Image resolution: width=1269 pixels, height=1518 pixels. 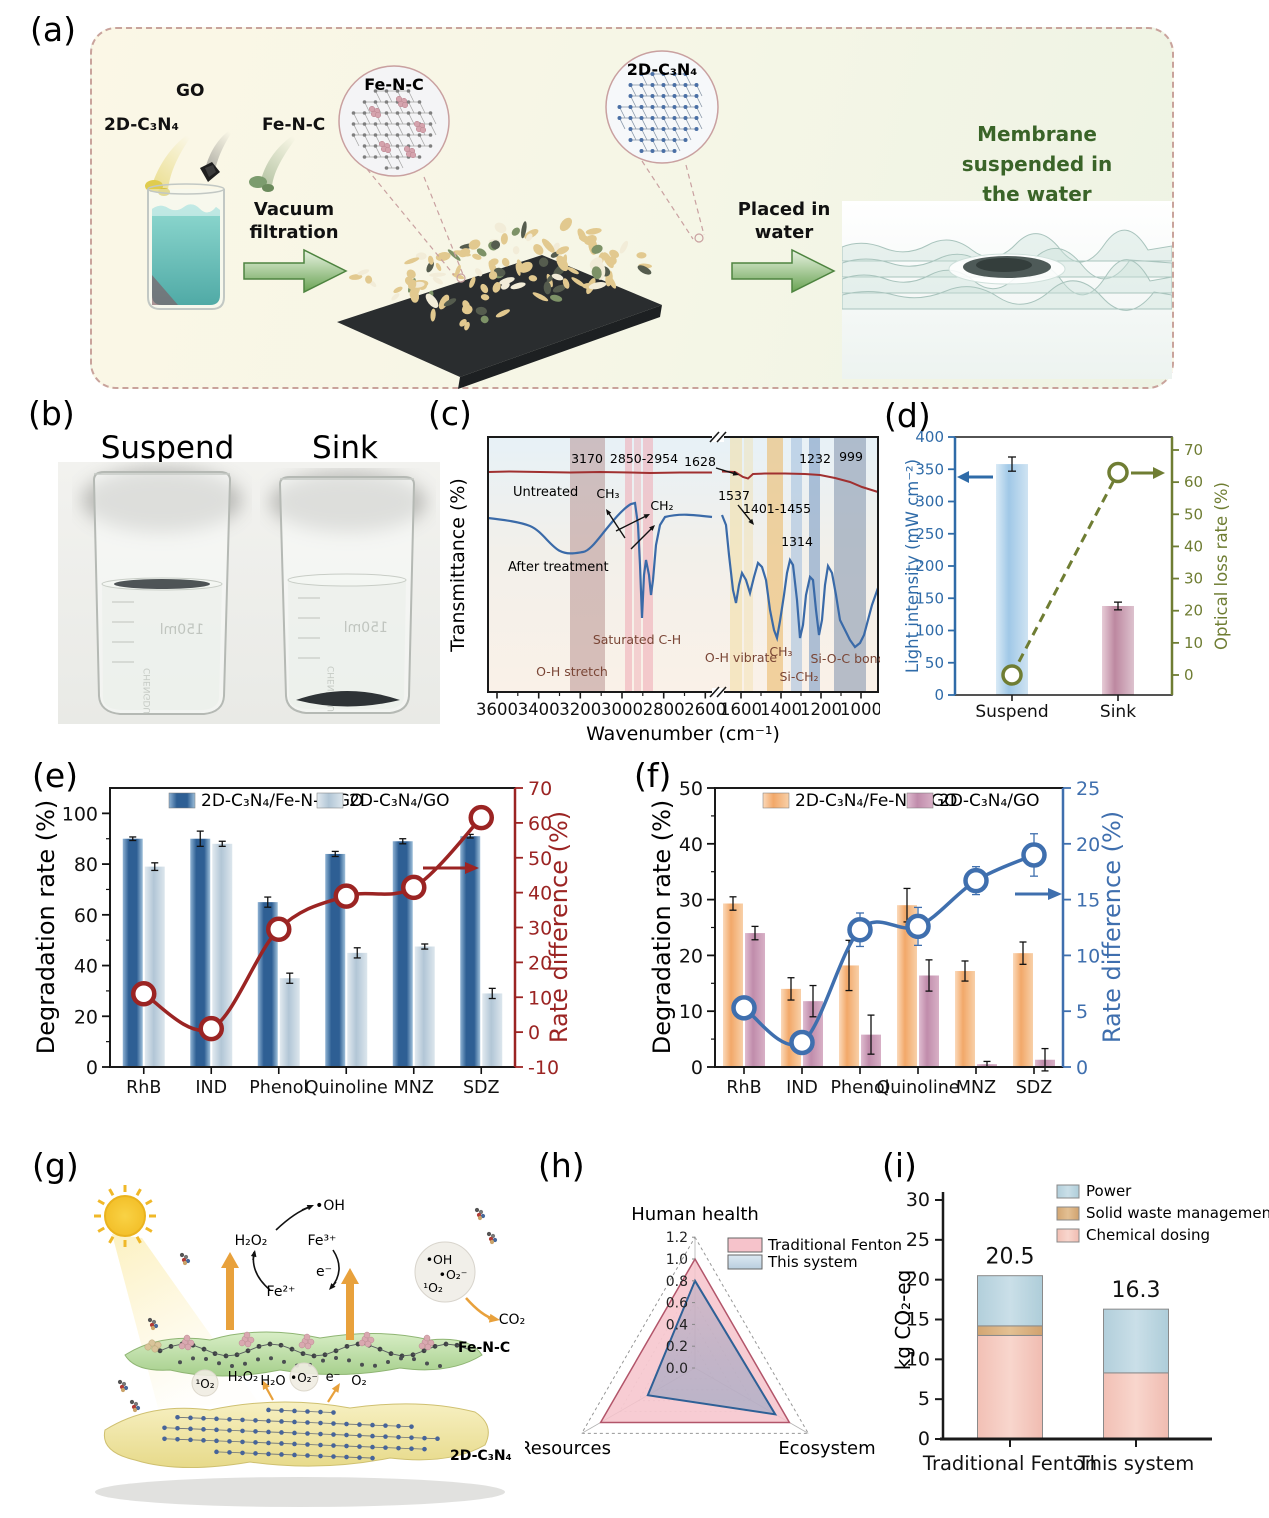 I want to click on legend-label-waste: Solid waste management, so click(x=1177, y=1213).